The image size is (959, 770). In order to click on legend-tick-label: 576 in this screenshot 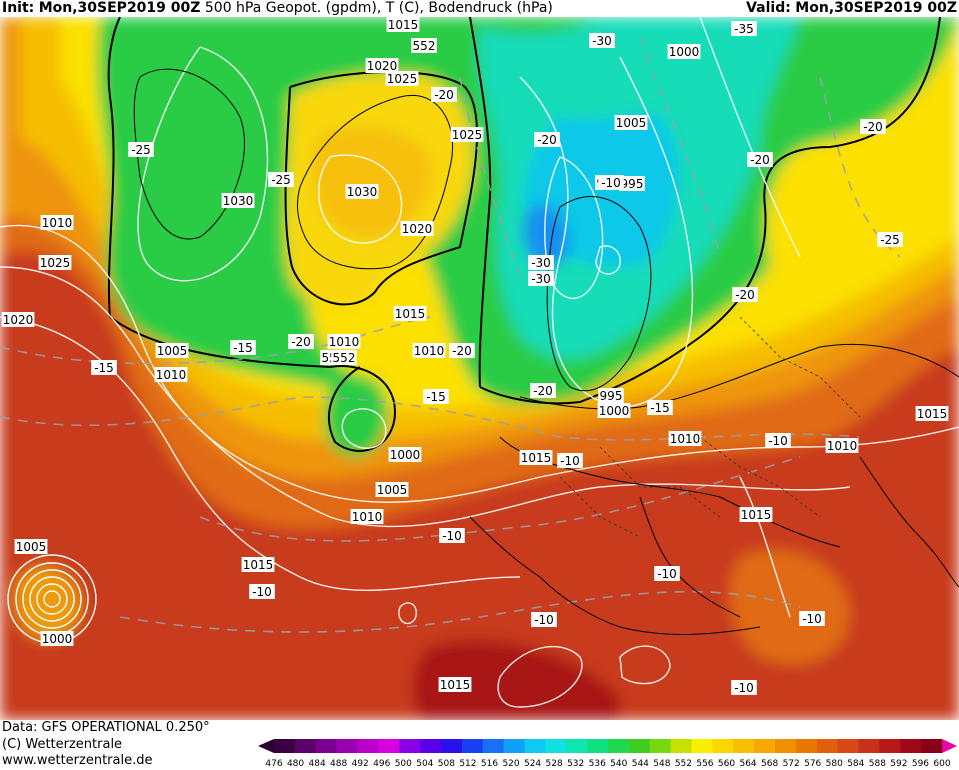, I will do `click(812, 764)`.